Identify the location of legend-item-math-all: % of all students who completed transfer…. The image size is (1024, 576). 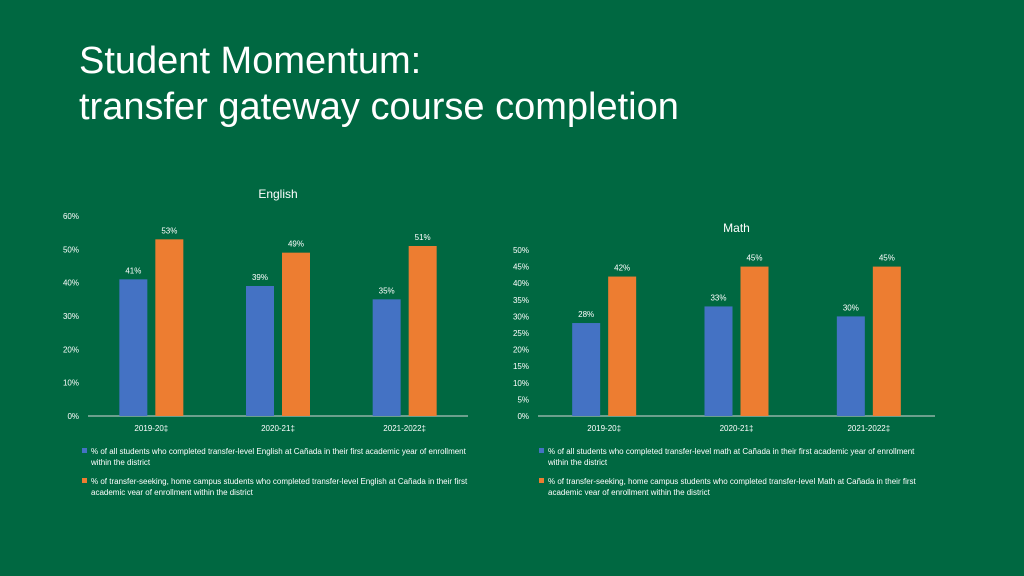
(734, 457).